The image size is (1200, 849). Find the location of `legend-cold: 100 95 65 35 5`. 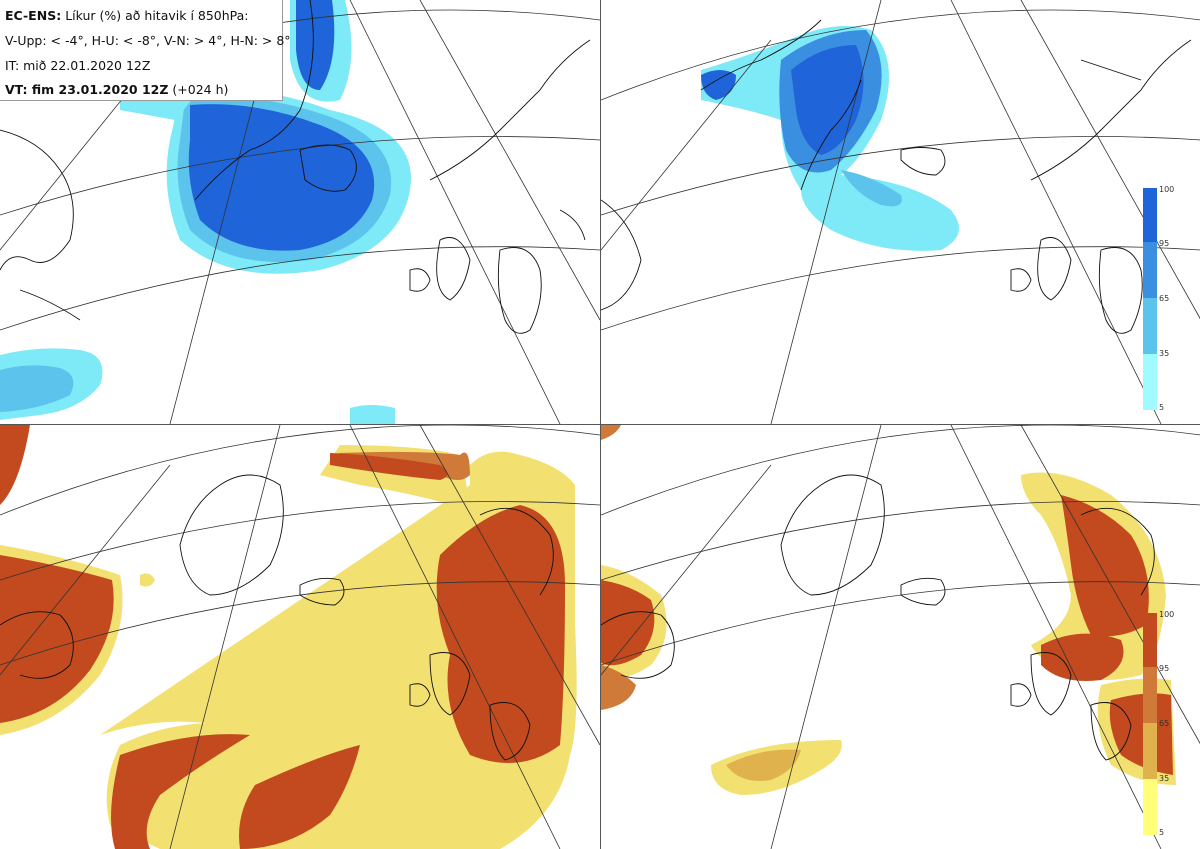

legend-cold: 100 95 65 35 5 is located at coordinates (1165, 298).